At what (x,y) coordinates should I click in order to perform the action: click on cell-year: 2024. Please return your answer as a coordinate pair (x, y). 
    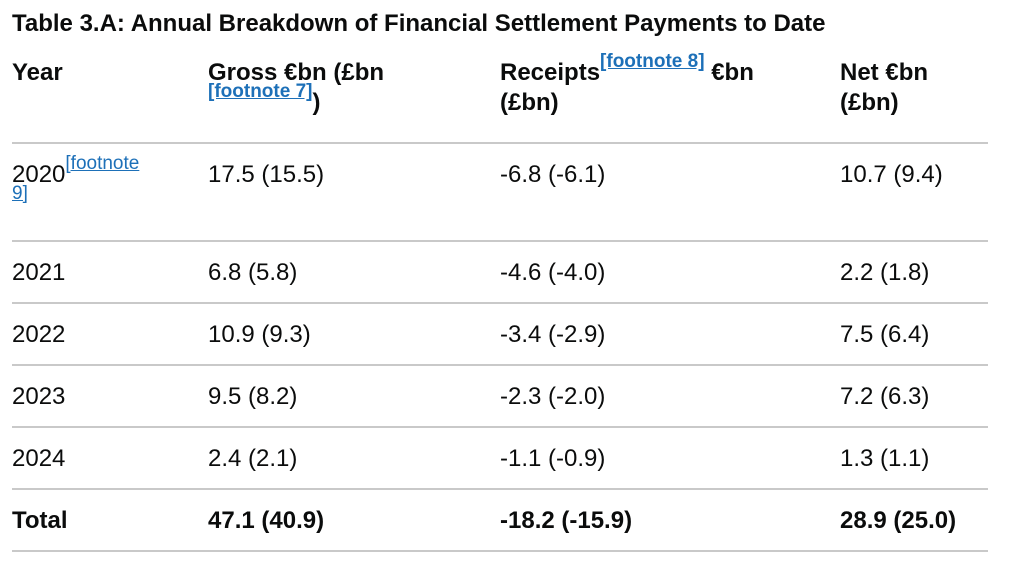
    Looking at the image, I should click on (110, 458).